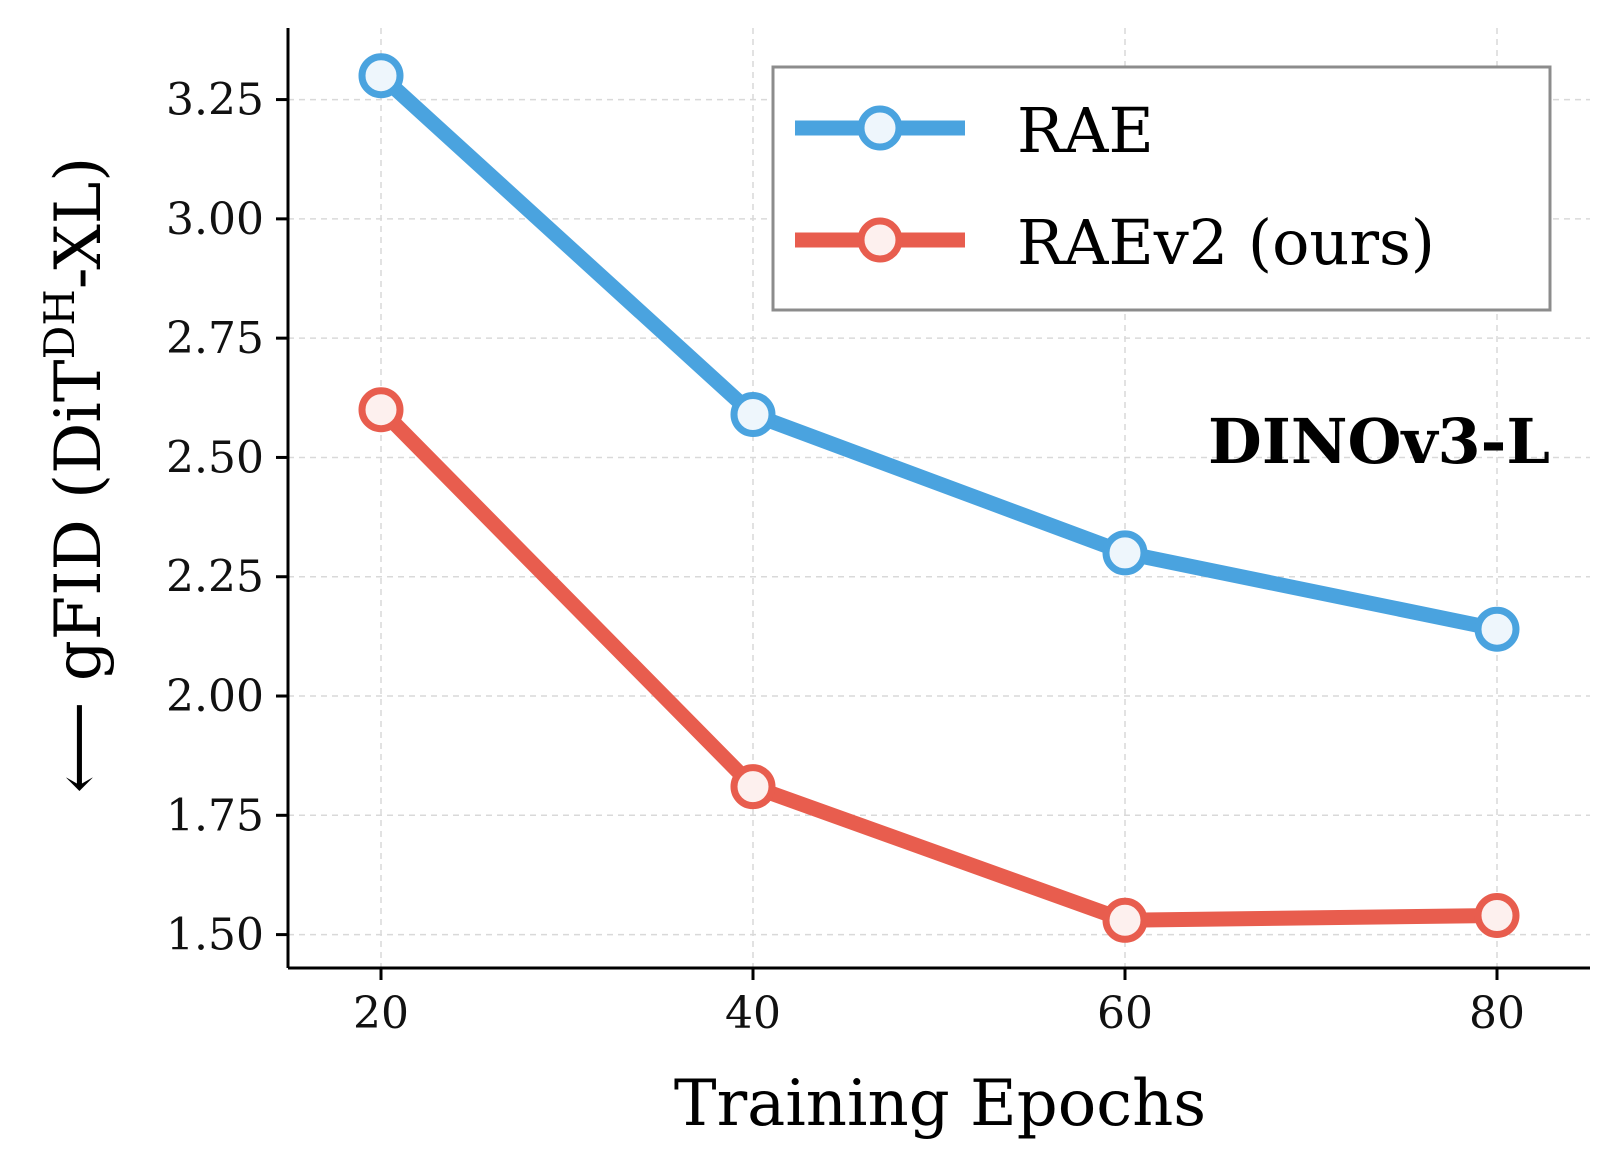 The image size is (1614, 1169). I want to click on legend-item-rae: RAE, so click(974, 130).